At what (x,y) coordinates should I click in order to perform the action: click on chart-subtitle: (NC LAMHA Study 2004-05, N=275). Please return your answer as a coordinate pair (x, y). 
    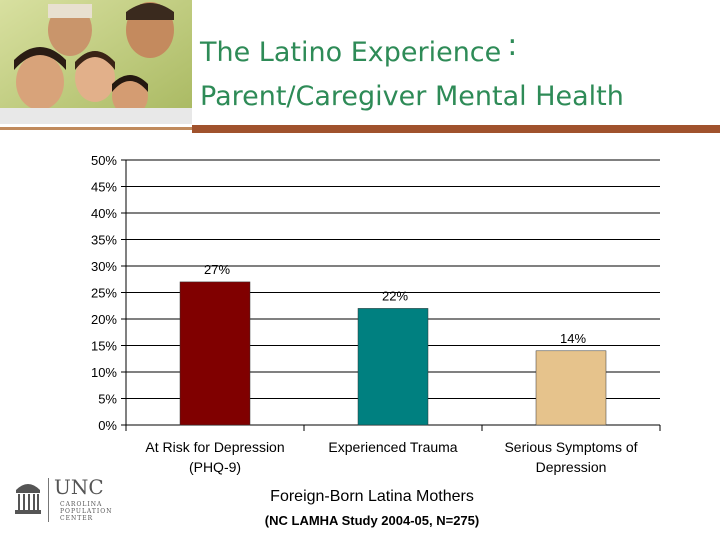
    Looking at the image, I should click on (372, 520).